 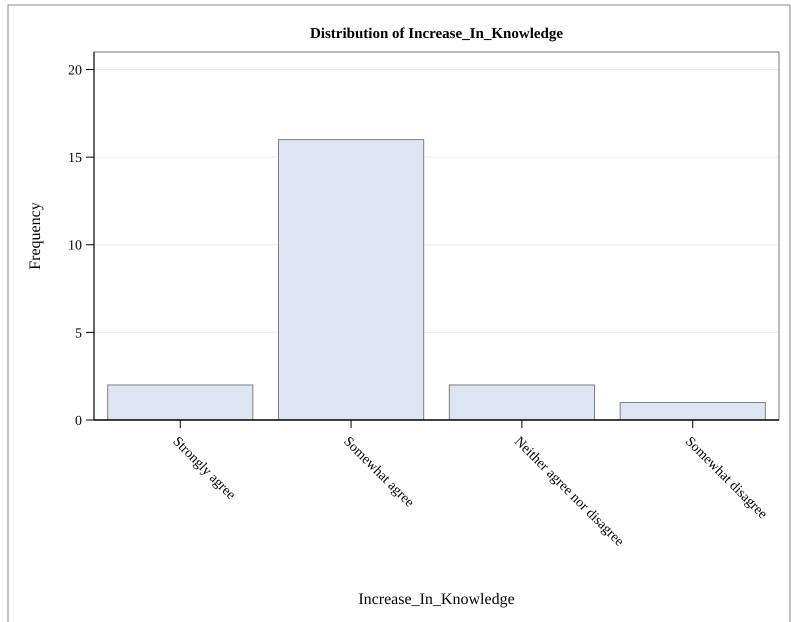 What do you see at coordinates (75, 70) in the screenshot?
I see `y-tick-label: 20` at bounding box center [75, 70].